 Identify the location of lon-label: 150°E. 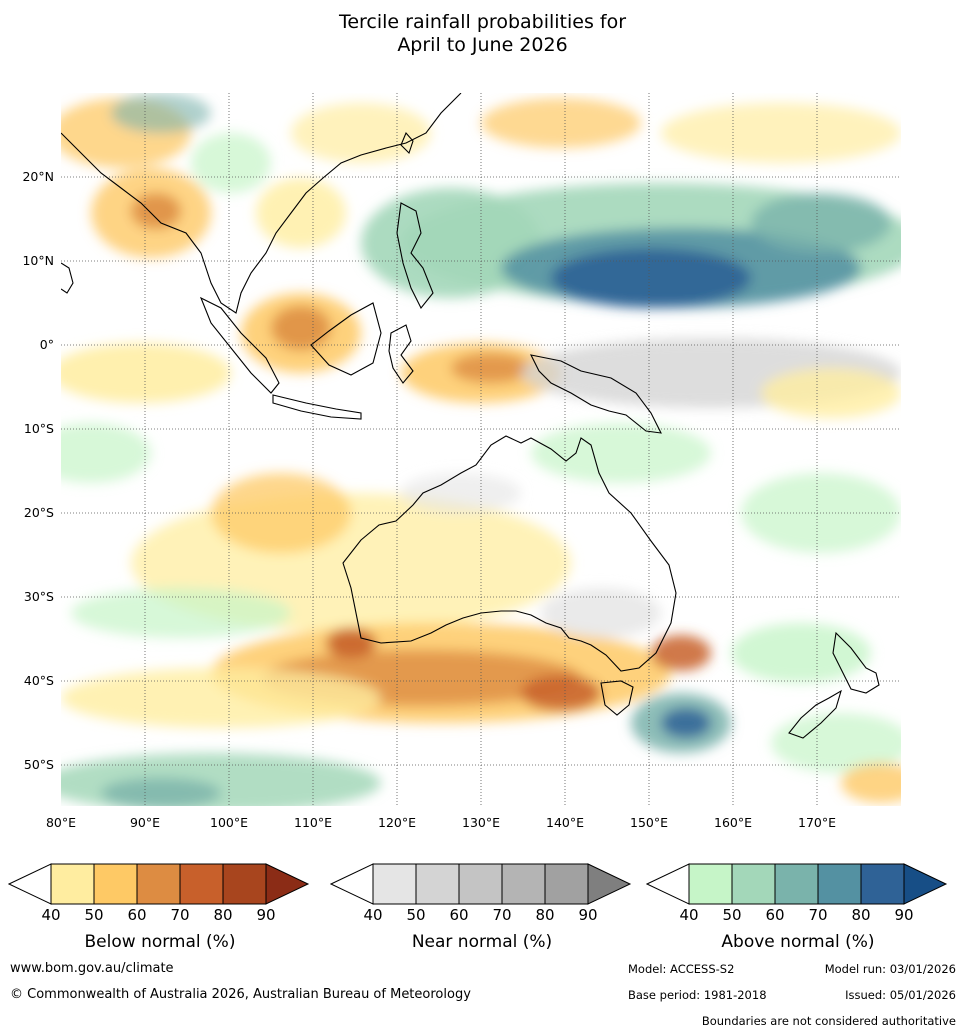
(649, 822).